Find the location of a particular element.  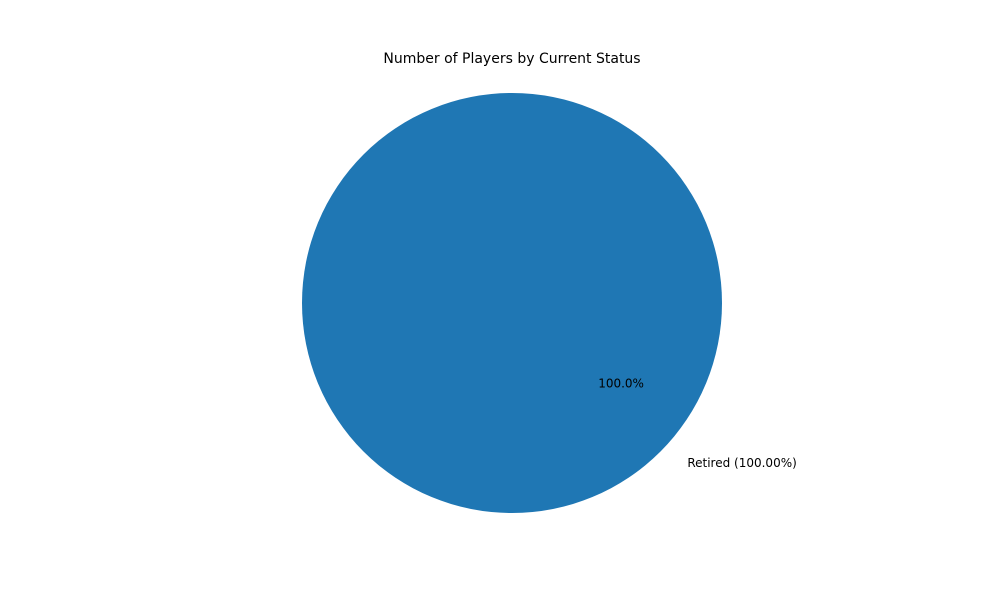

pie-slice-label: Retired (100.00%) is located at coordinates (741, 463).